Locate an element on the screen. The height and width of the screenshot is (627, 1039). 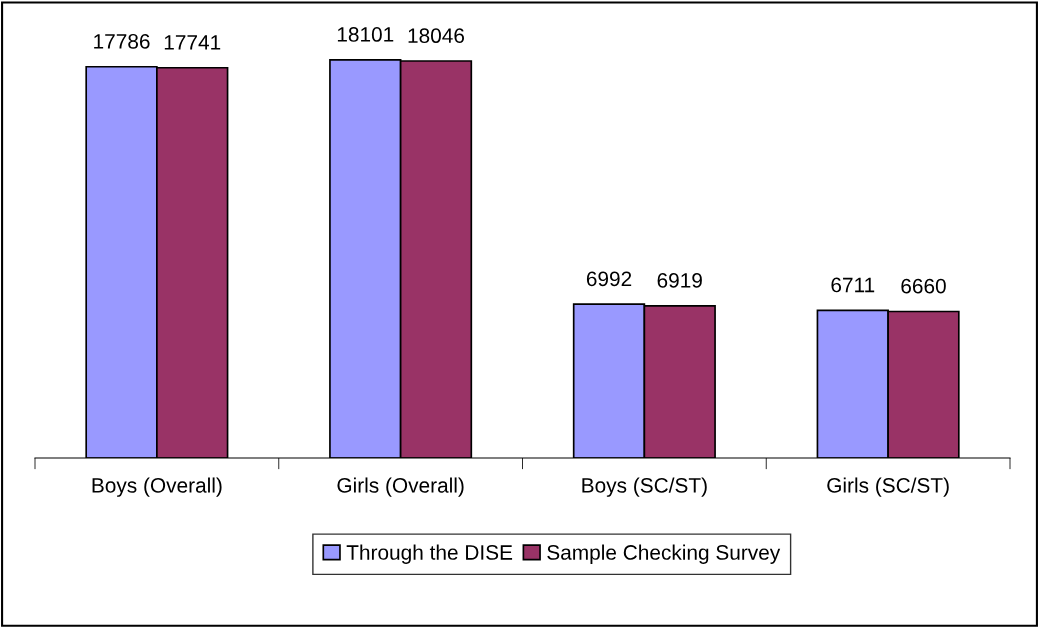
data-label: 6660 is located at coordinates (923, 286).